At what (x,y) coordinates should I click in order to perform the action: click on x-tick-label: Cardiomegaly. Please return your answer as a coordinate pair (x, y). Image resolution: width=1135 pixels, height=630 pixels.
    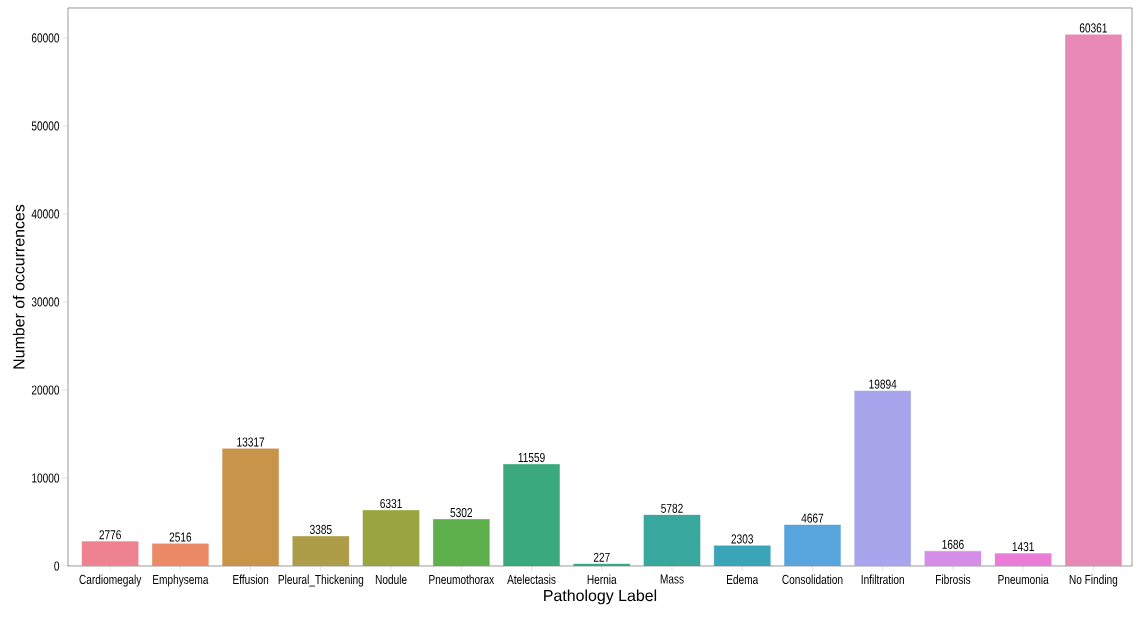
    Looking at the image, I should click on (110, 580).